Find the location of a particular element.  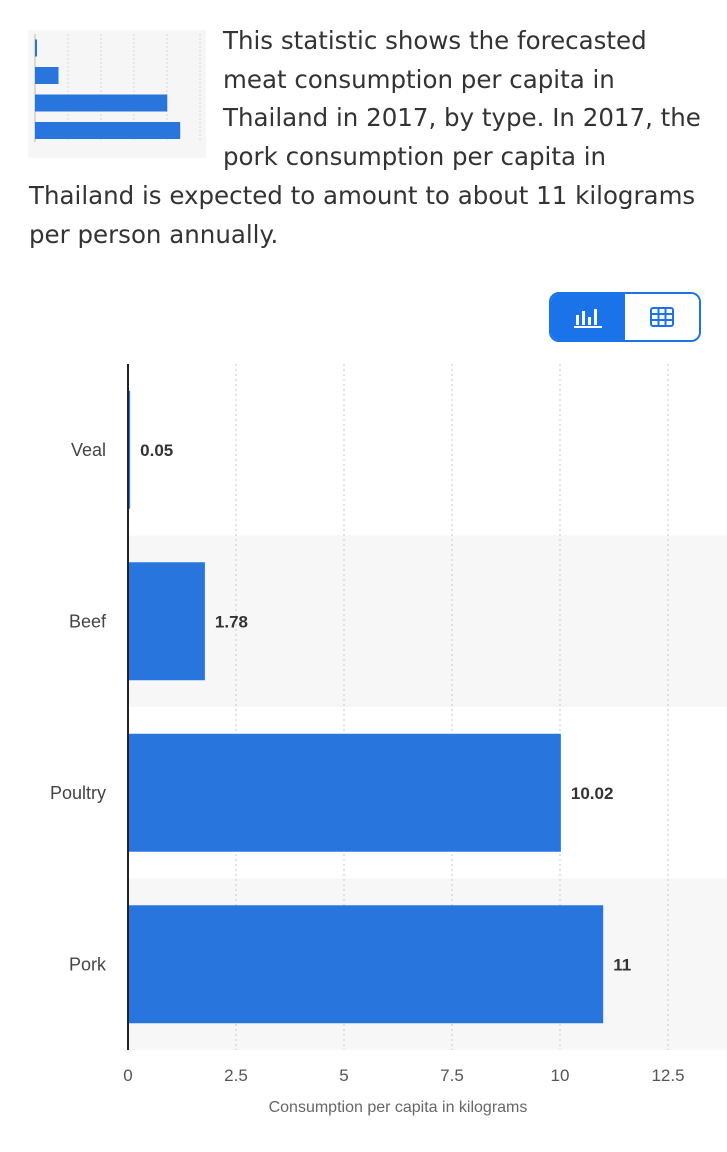

bar-beef is located at coordinates (166, 621).